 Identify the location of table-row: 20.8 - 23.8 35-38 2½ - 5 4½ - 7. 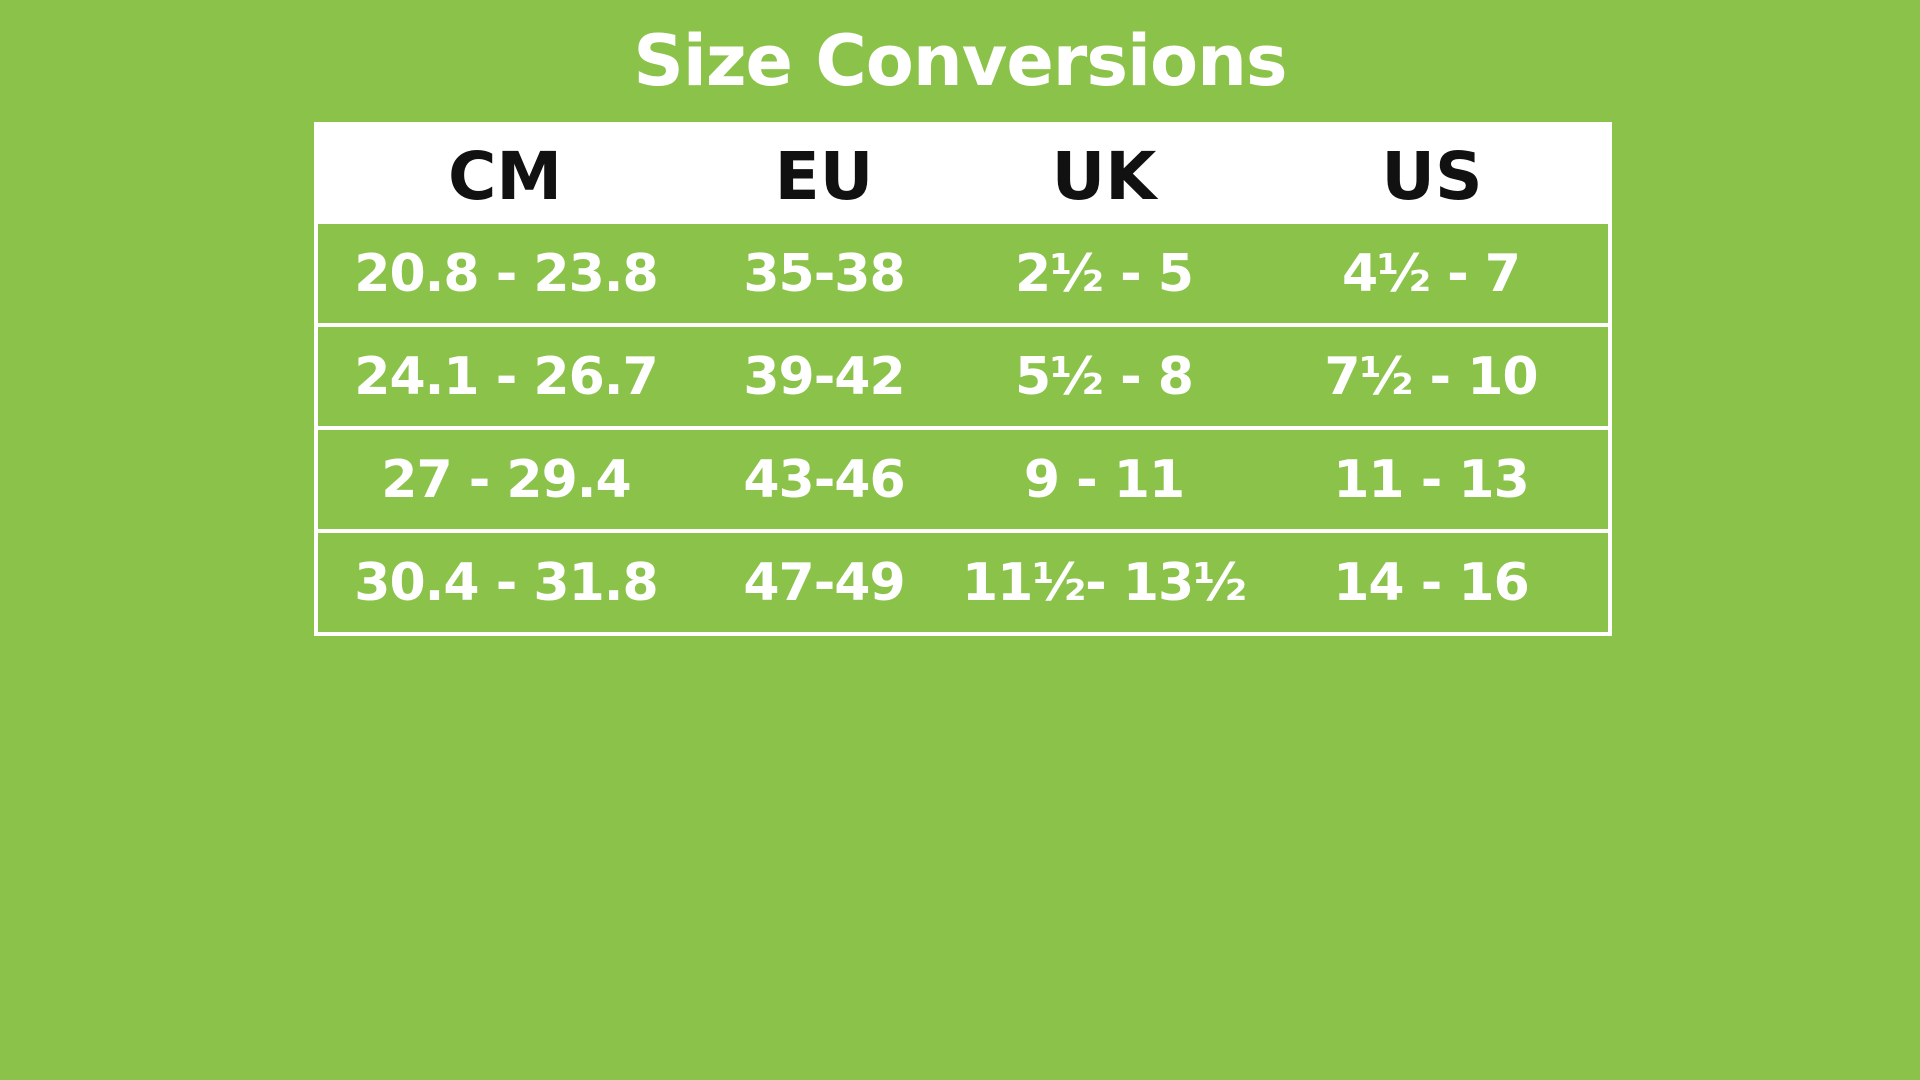
(963, 273).